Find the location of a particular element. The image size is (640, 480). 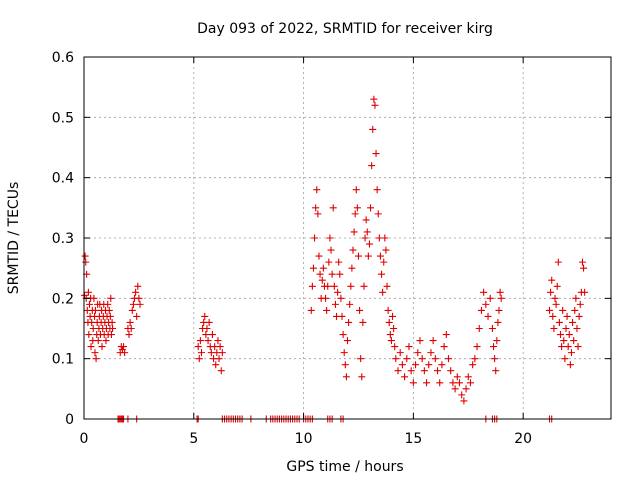

x-tick-label: 20 is located at coordinates (523, 439).